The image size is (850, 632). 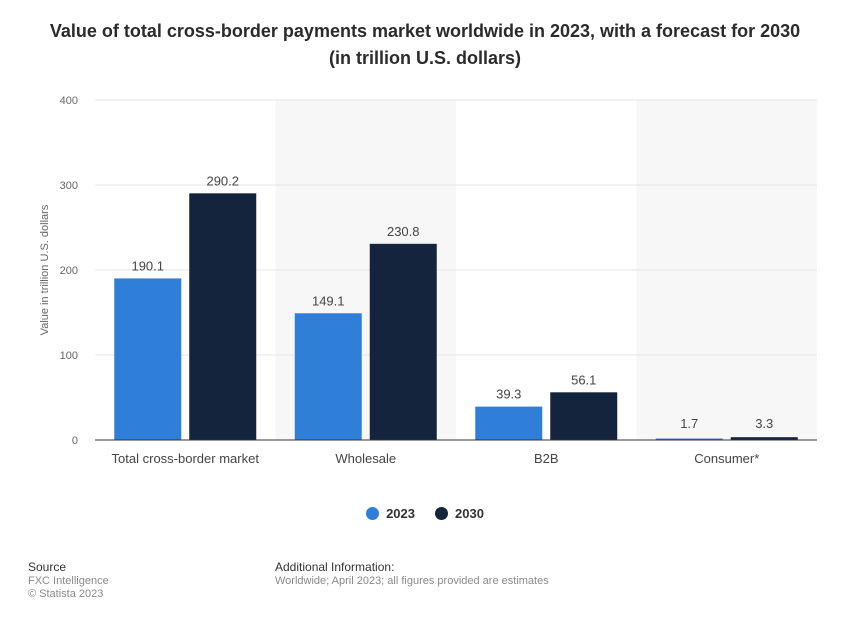 What do you see at coordinates (66, 594) in the screenshot?
I see `copyright-line: © Statista 2023` at bounding box center [66, 594].